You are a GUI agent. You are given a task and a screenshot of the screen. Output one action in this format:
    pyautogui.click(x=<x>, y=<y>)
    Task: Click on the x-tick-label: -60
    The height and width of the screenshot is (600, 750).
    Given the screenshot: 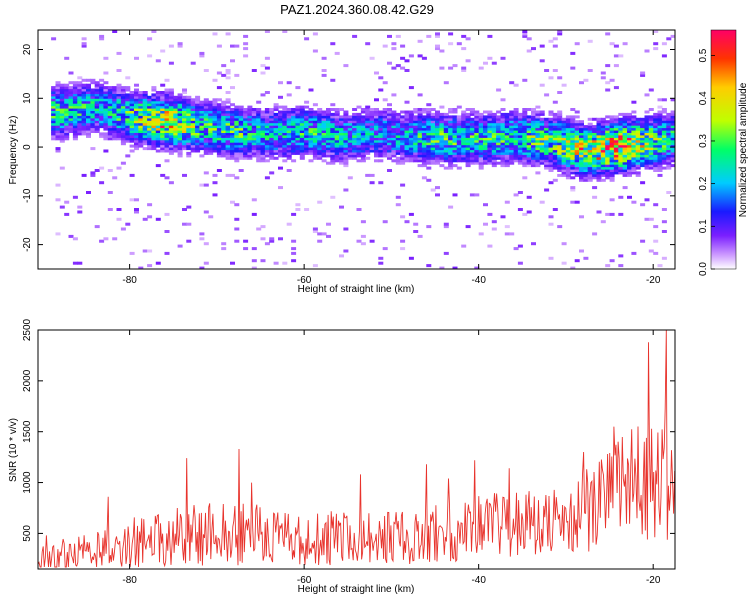 What is the action you would take?
    pyautogui.click(x=304, y=280)
    